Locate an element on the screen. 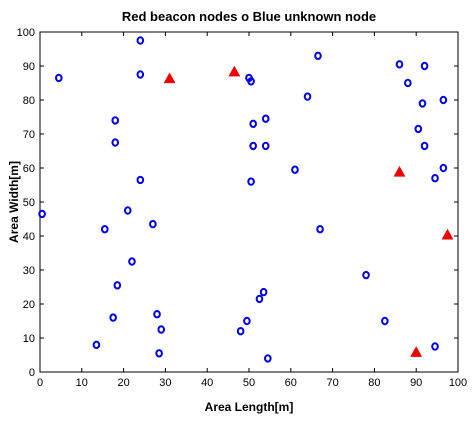 The height and width of the screenshot is (424, 474). x-tick-label: 100 is located at coordinates (458, 383).